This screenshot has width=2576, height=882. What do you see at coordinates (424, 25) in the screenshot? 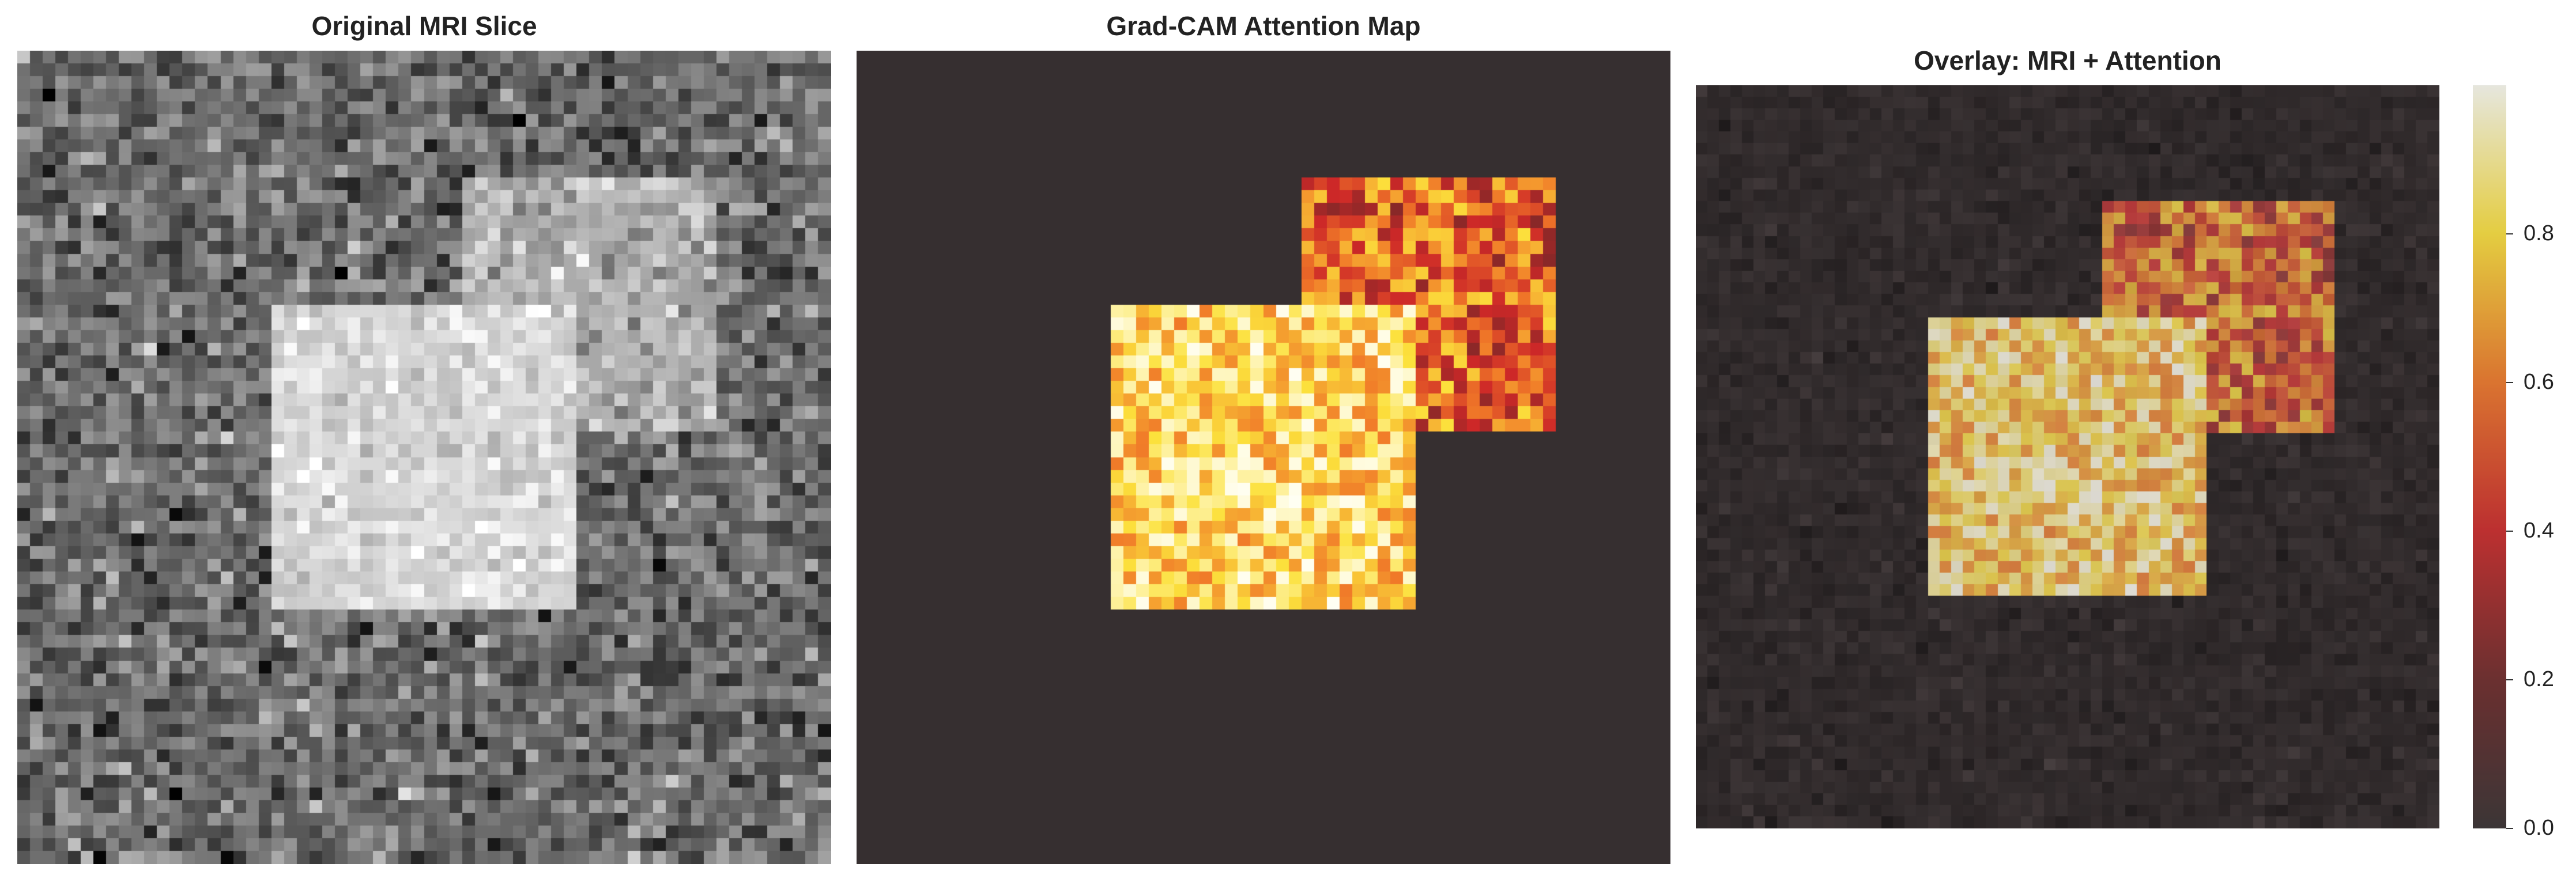
I see `panel-title-original-mri: Original MRI Slice` at bounding box center [424, 25].